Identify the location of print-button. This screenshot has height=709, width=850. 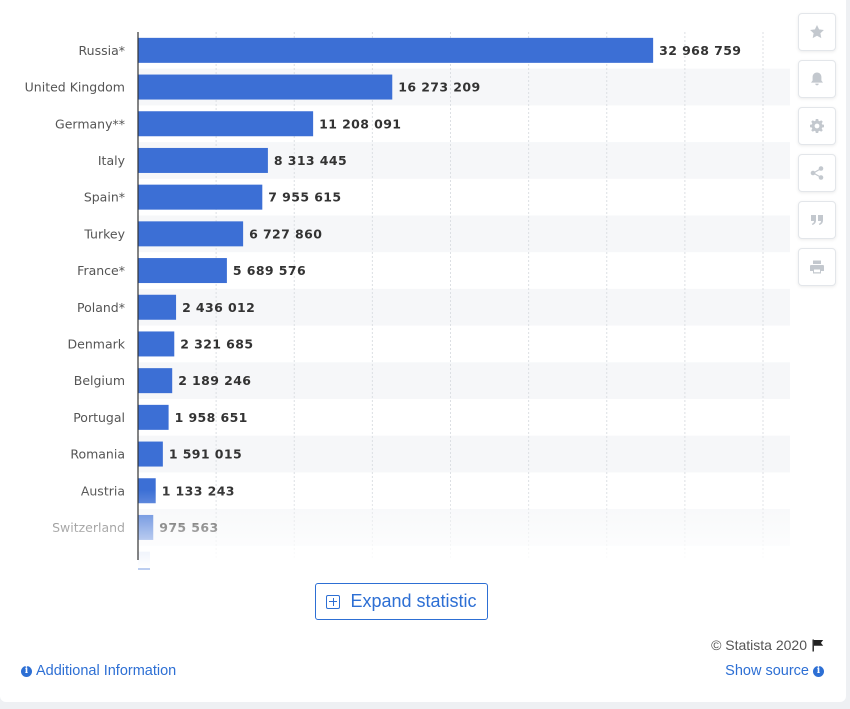
(817, 267).